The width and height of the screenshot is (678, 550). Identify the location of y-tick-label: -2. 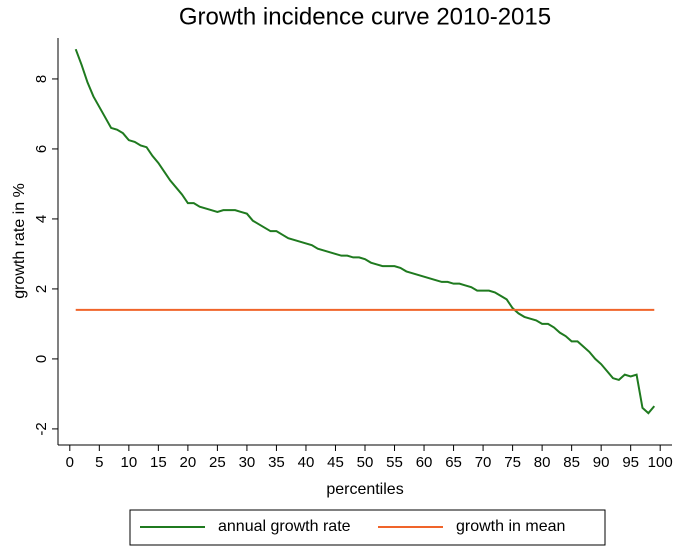
(41, 428).